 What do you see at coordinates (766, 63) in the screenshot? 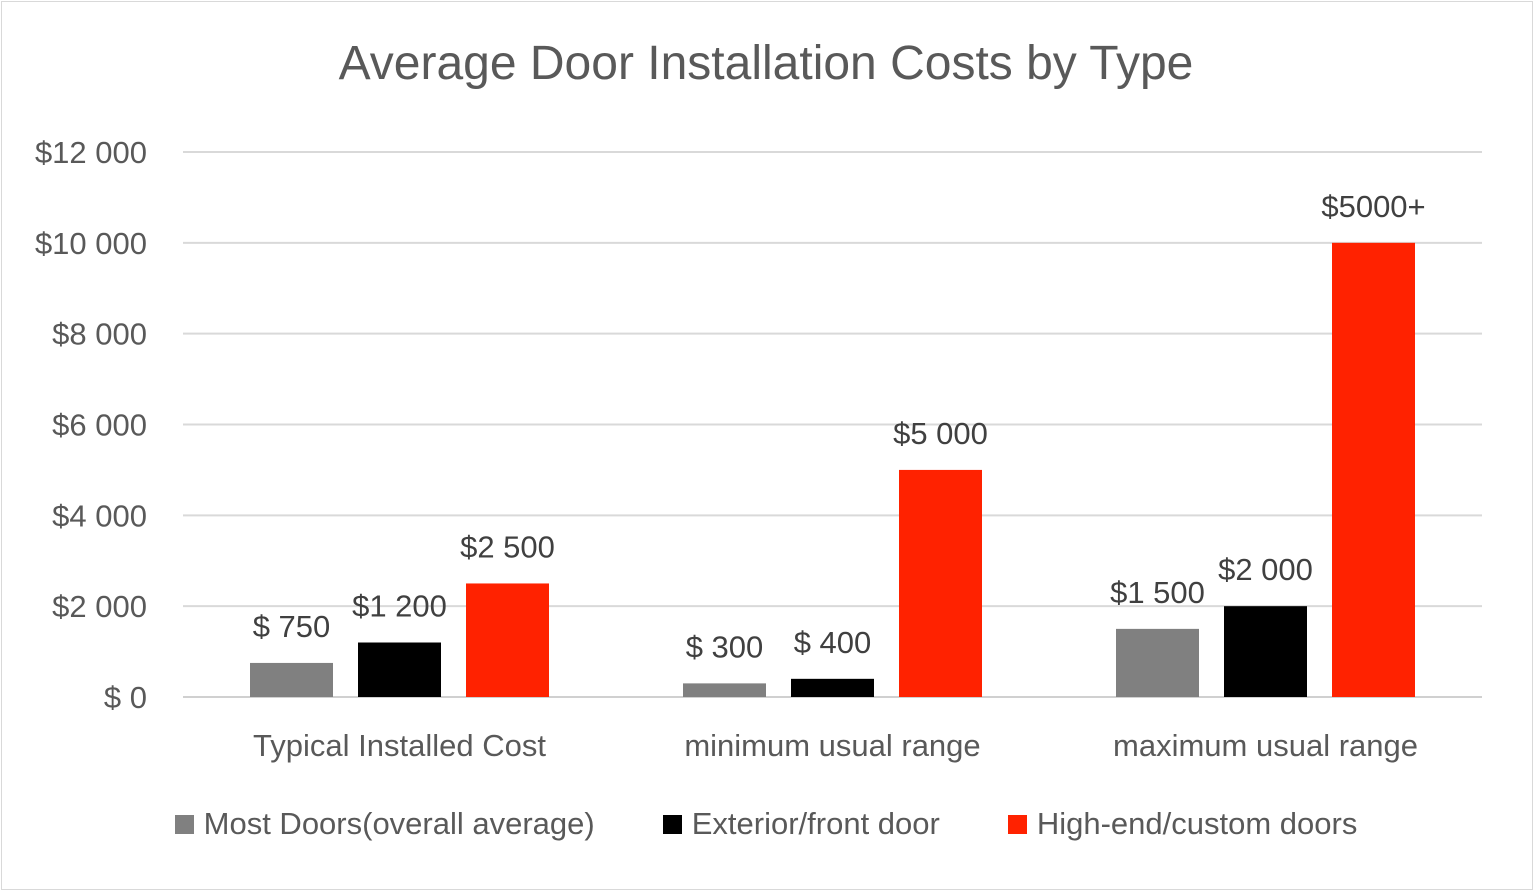
I see `chart-title: Average Door Installation Costs by Type` at bounding box center [766, 63].